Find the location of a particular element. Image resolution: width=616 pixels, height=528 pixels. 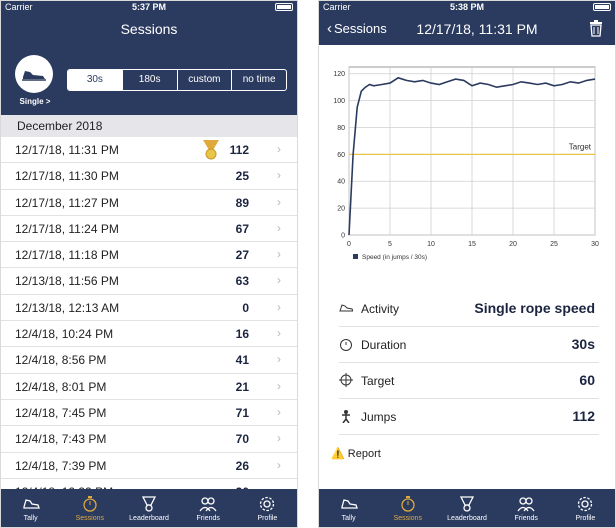

segment-30s: 30s is located at coordinates (95, 80).